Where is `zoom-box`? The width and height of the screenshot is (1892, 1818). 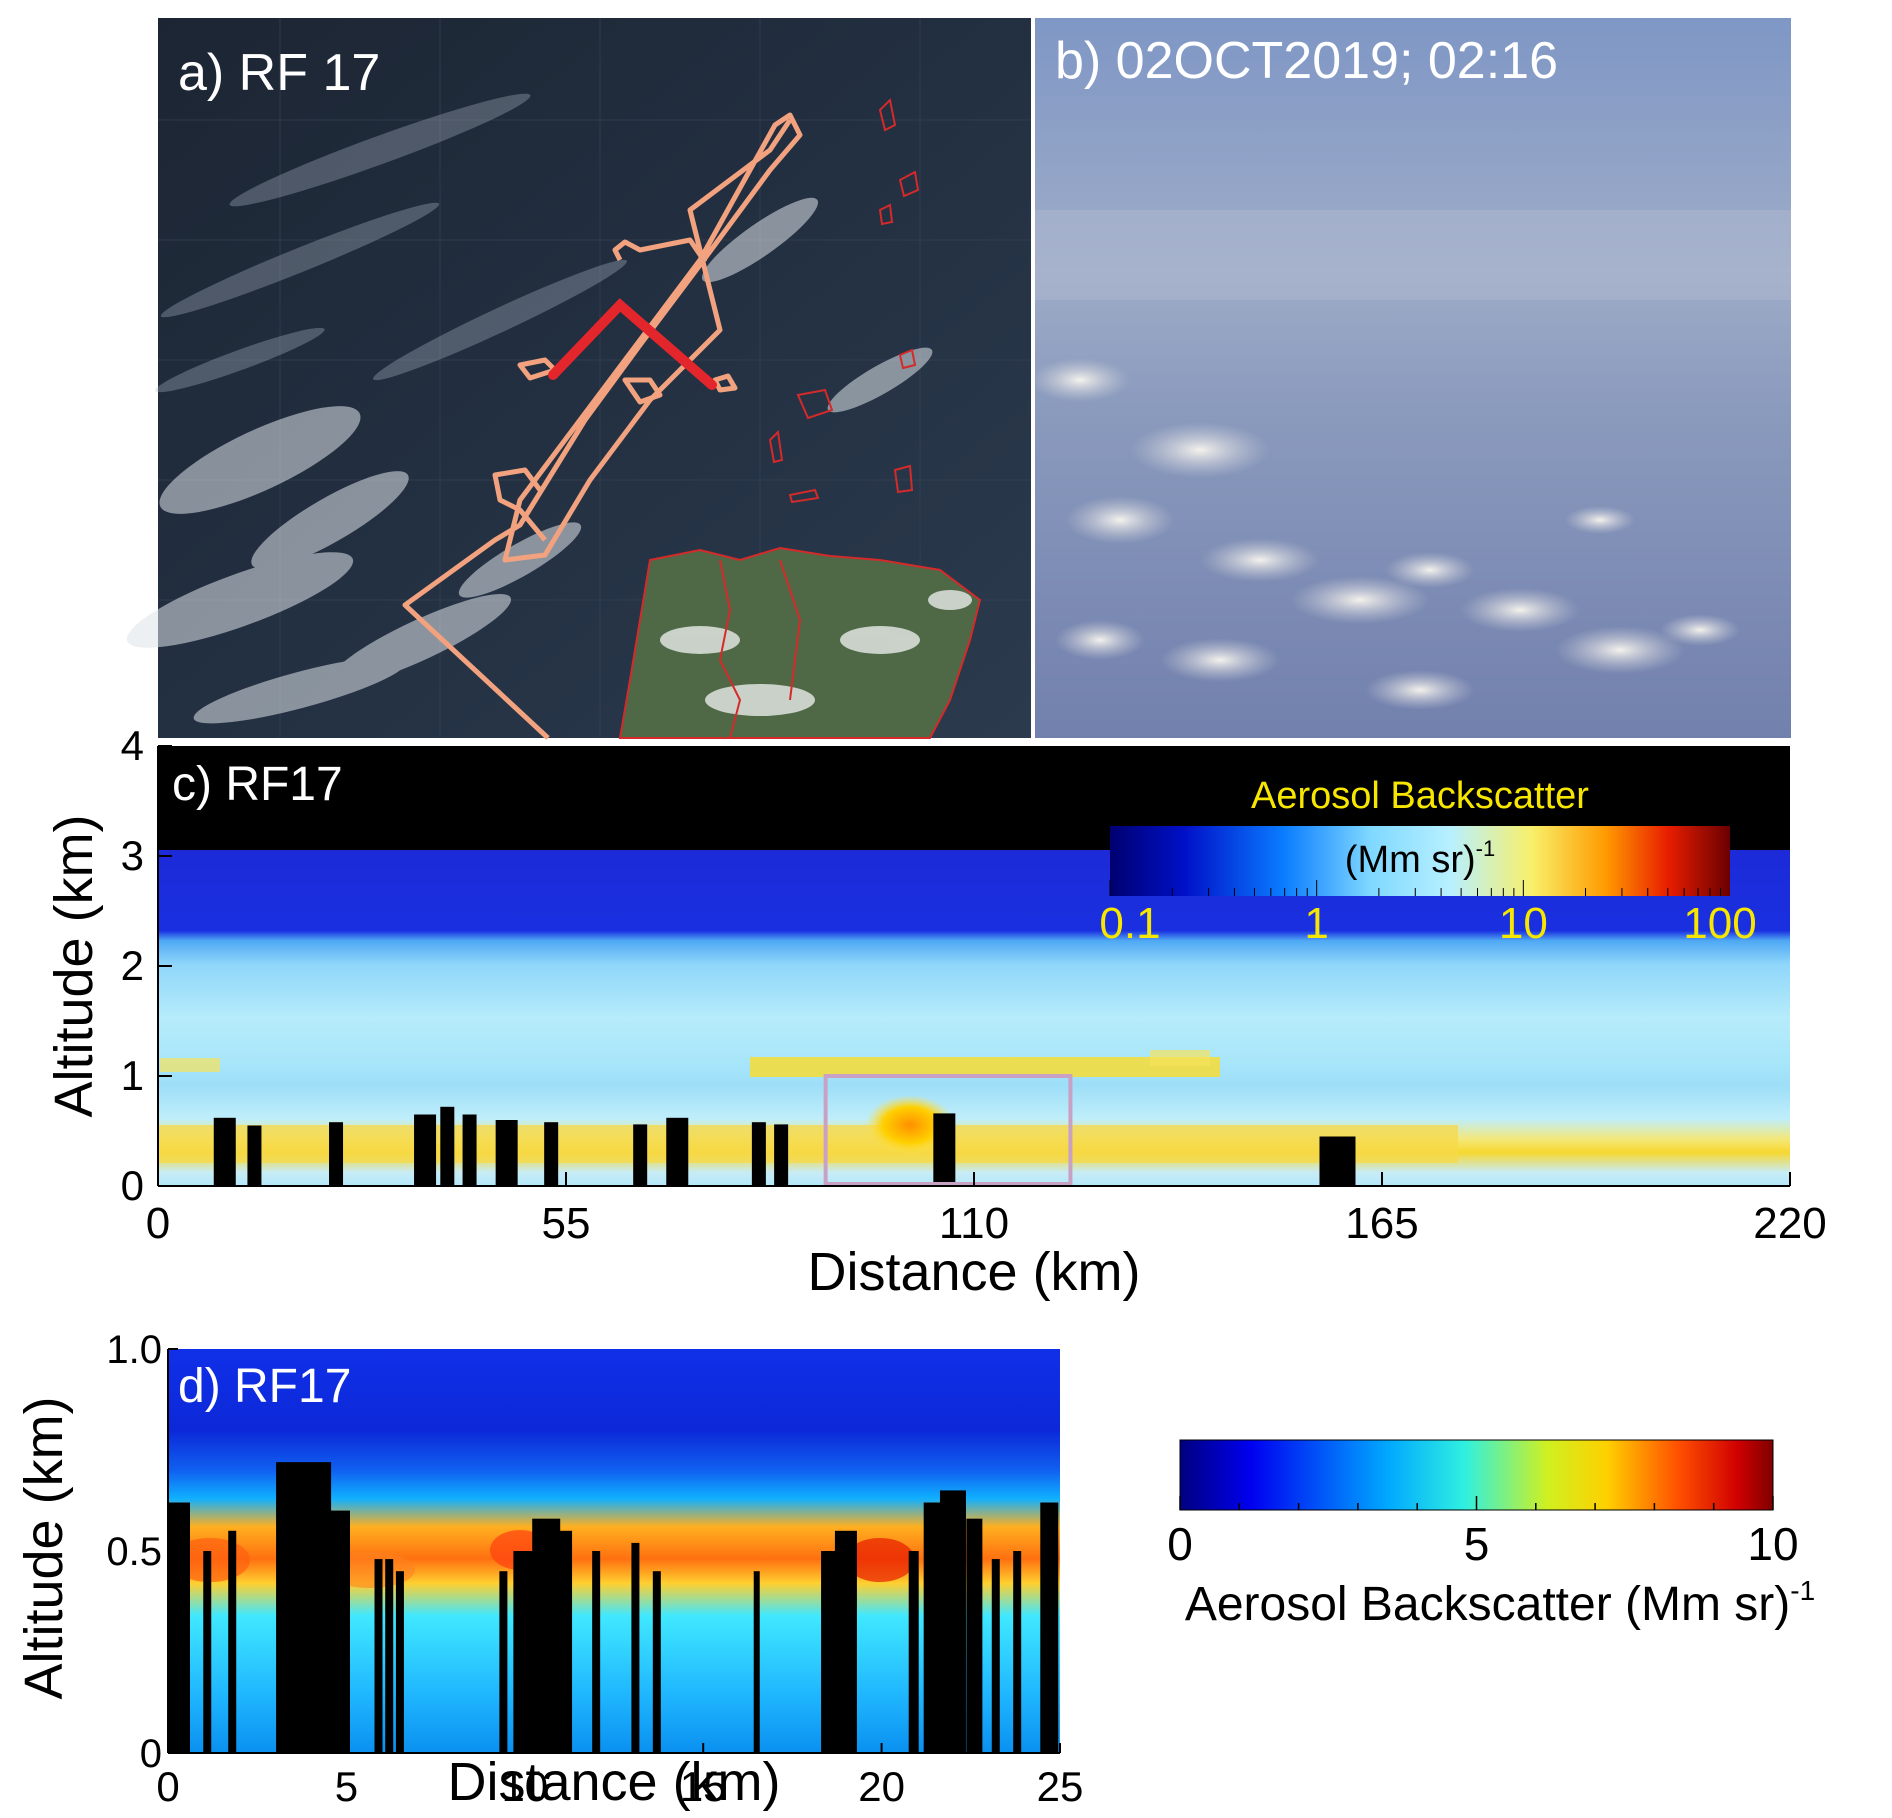 zoom-box is located at coordinates (948, 1130).